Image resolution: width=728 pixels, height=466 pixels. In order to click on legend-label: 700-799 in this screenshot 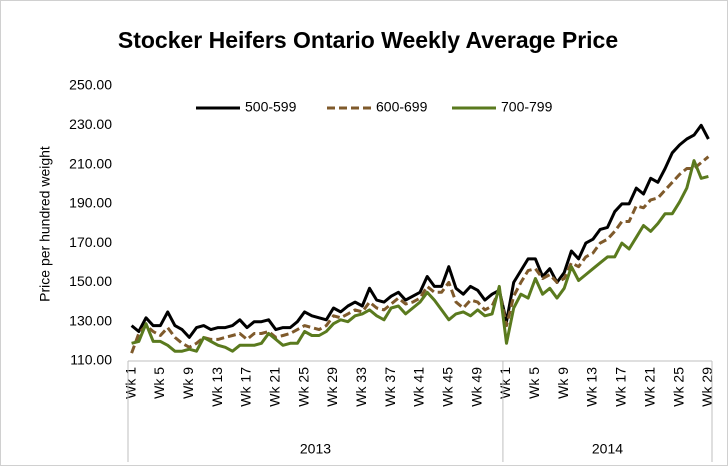, I will do `click(527, 107)`.